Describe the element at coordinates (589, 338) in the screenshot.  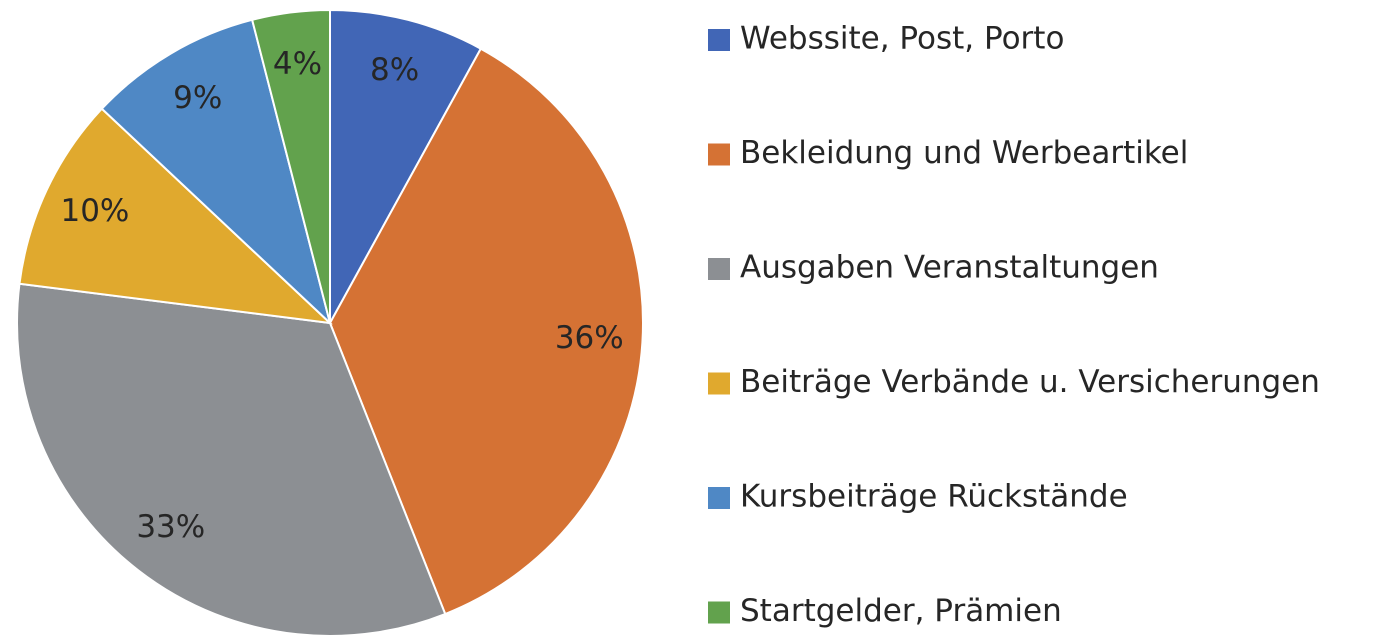
I see `data-label: 36%` at that location.